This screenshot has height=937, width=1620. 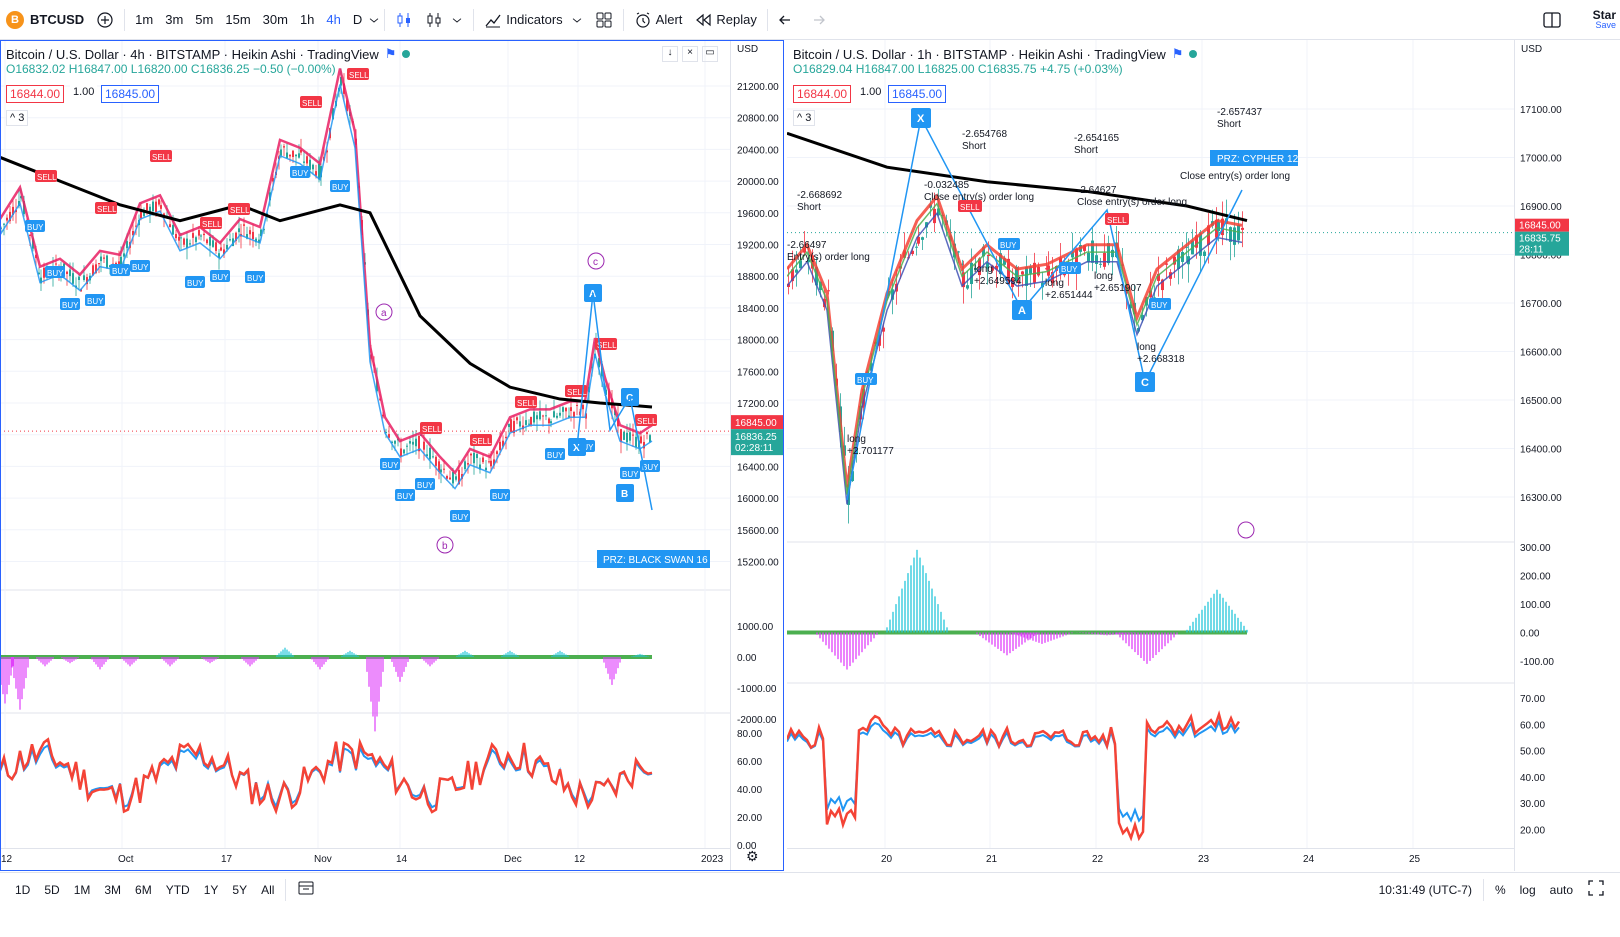 I want to click on rsi-line, so click(x=1014, y=776).